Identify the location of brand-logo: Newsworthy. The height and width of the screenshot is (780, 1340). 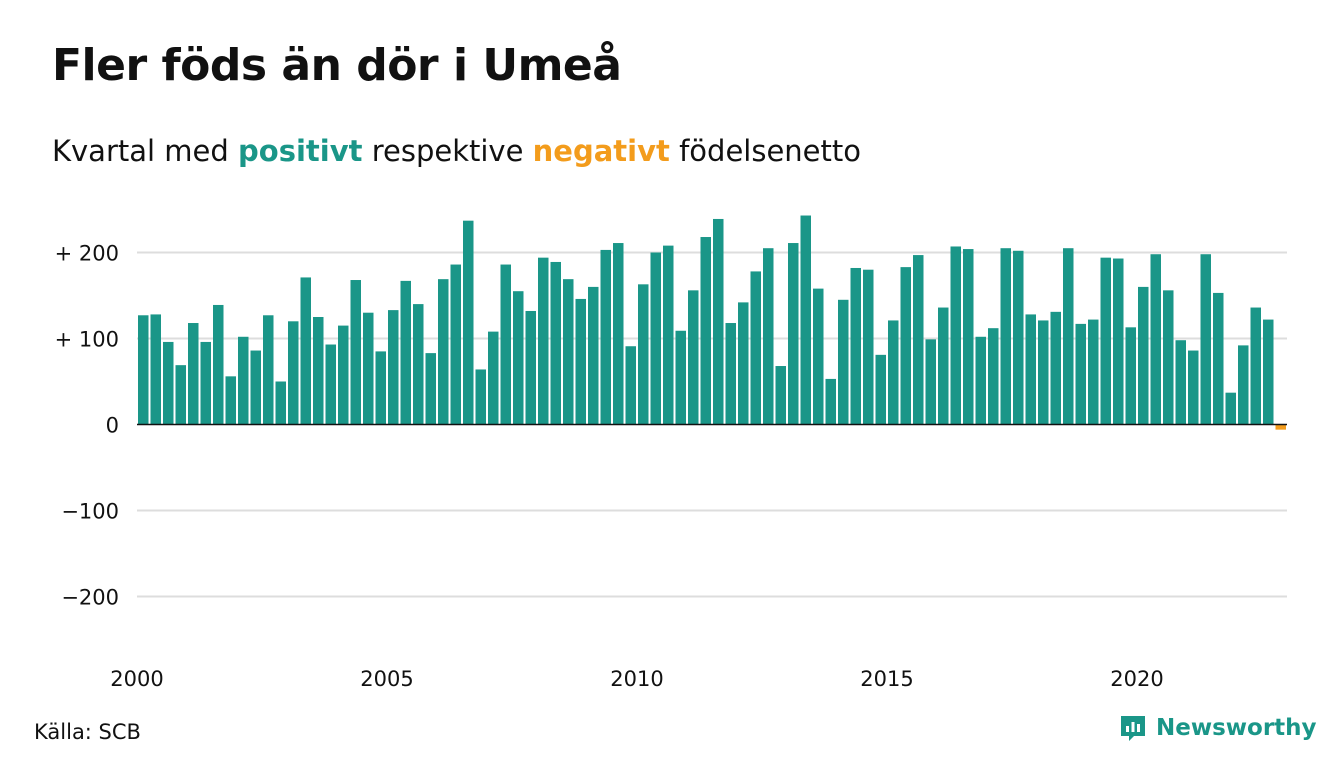
(1217, 728).